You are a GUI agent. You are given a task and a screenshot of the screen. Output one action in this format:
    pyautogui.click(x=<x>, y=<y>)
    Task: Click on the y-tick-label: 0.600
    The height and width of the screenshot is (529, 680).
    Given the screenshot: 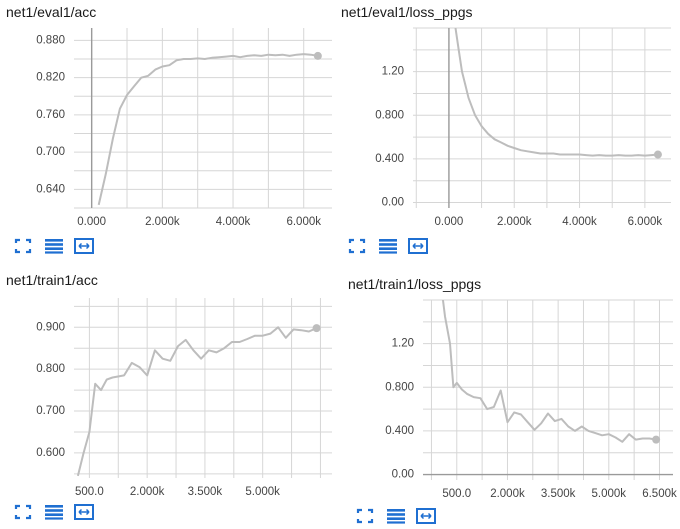 What is the action you would take?
    pyautogui.click(x=50, y=453)
    